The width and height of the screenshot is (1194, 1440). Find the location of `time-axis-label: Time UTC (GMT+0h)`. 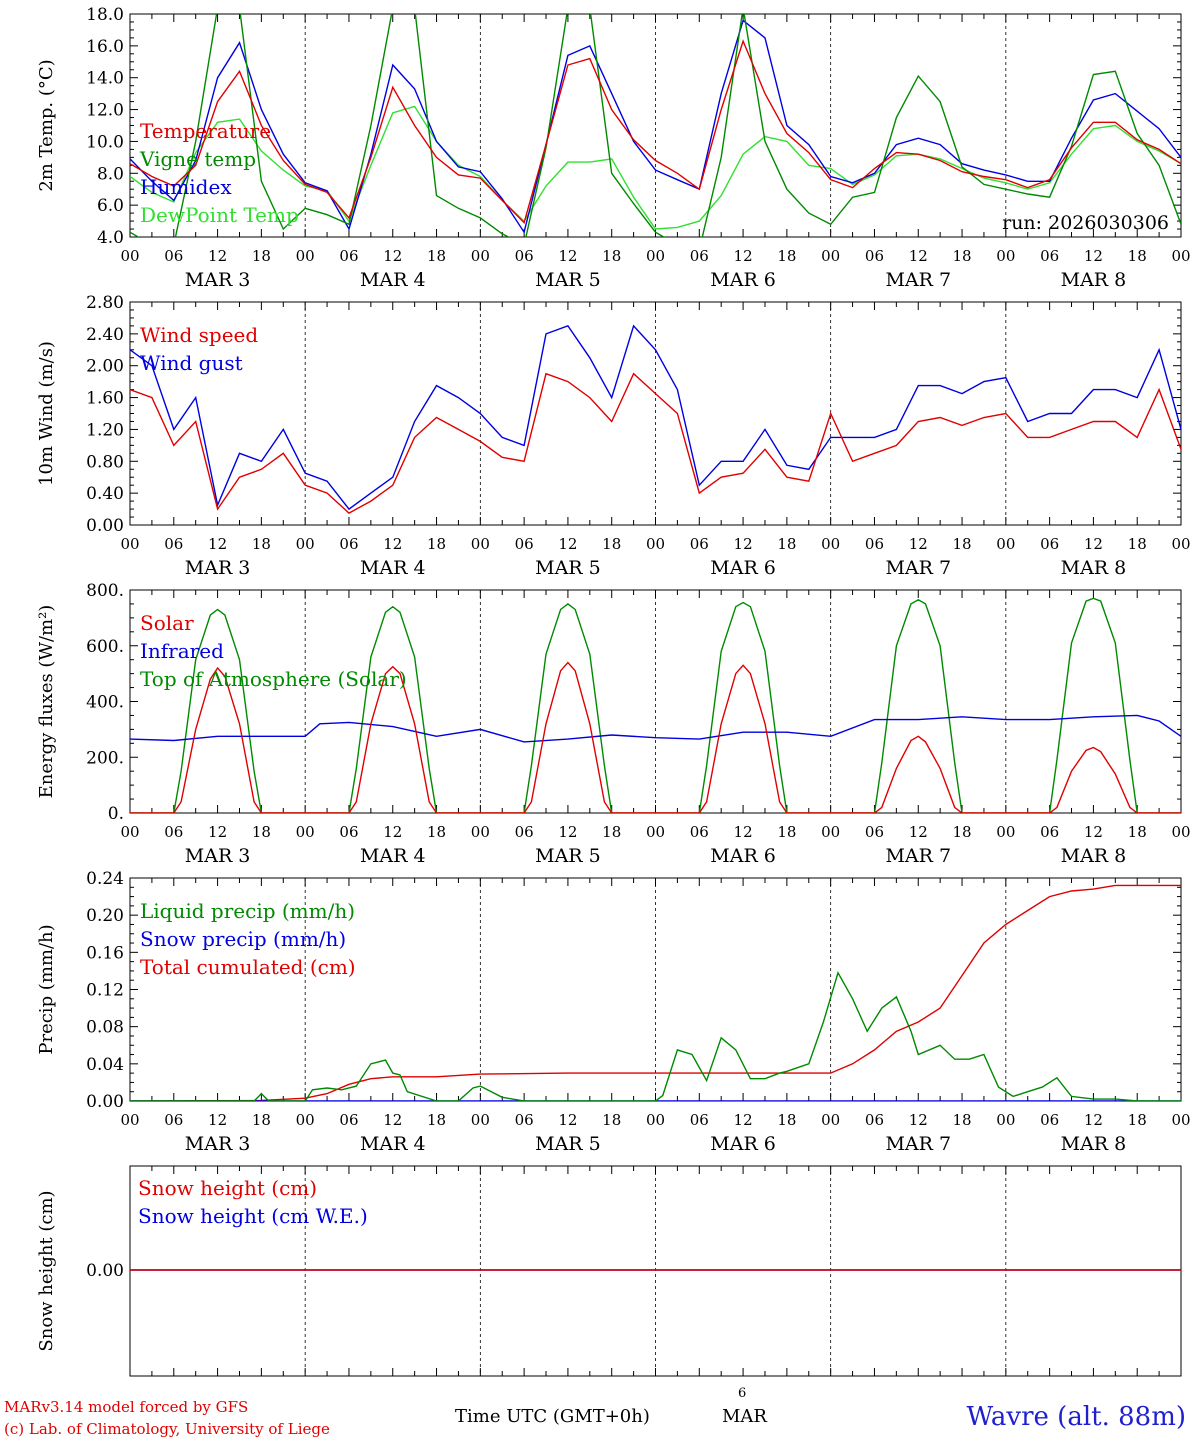

time-axis-label: Time UTC (GMT+0h) is located at coordinates (552, 1416).